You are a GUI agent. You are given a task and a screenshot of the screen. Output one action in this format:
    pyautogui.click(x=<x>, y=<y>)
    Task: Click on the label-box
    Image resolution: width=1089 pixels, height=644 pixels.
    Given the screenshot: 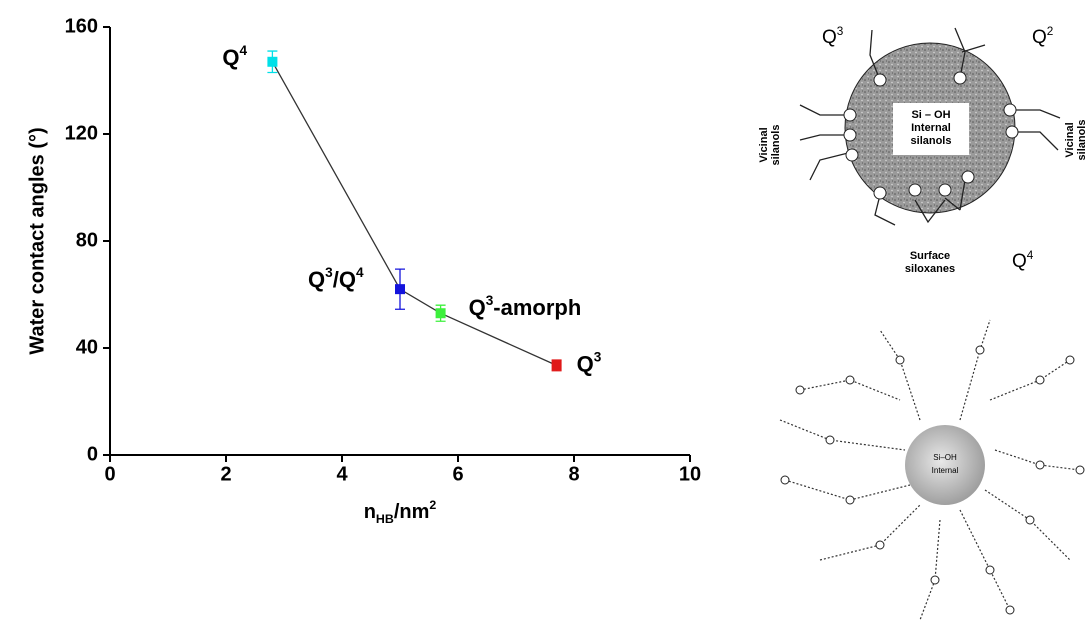 What is the action you would take?
    pyautogui.click(x=931, y=129)
    